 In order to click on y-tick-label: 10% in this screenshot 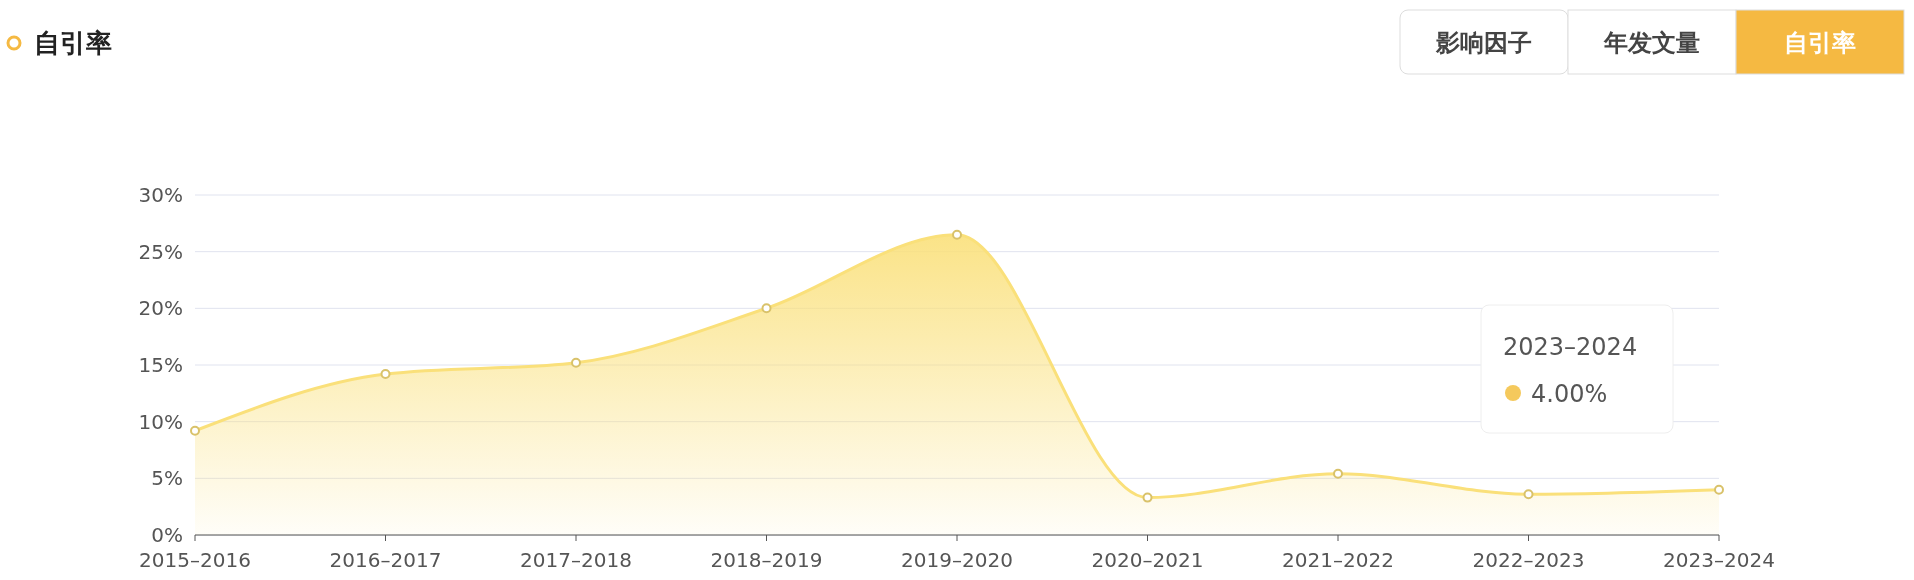, I will do `click(160, 421)`.